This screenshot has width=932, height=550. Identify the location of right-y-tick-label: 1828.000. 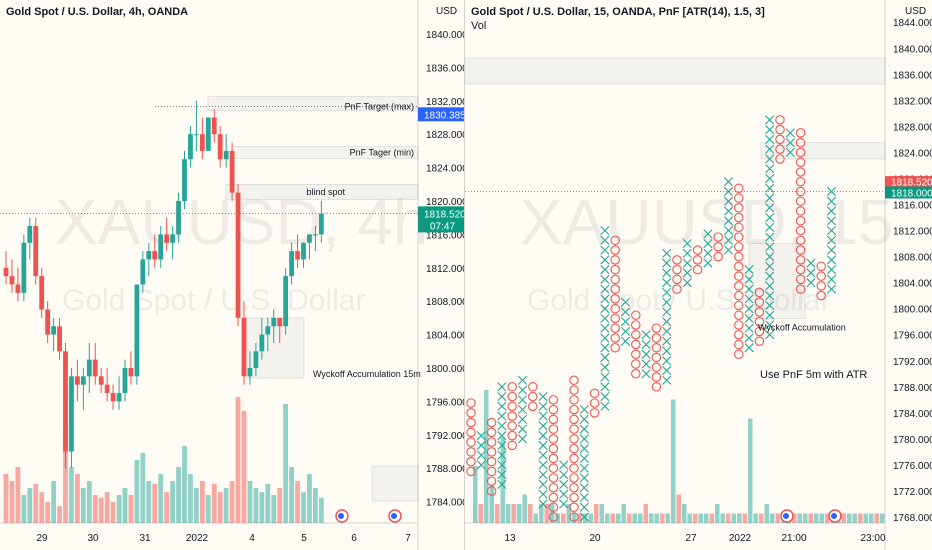
(912, 127).